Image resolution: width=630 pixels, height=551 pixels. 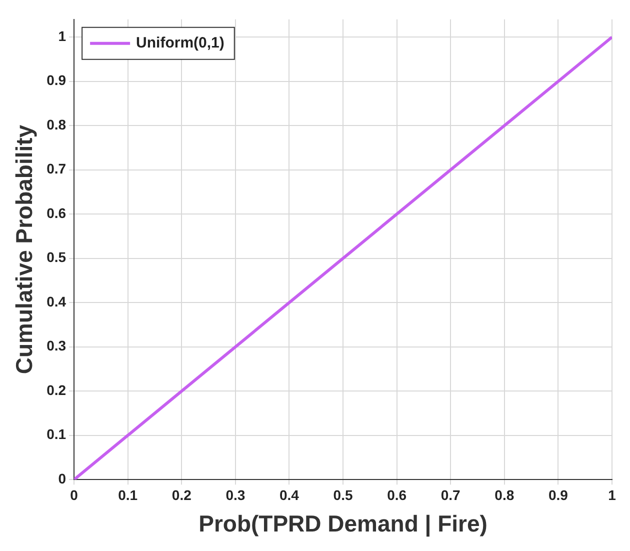 What do you see at coordinates (56, 80) in the screenshot?
I see `y-tick-label: 0.9` at bounding box center [56, 80].